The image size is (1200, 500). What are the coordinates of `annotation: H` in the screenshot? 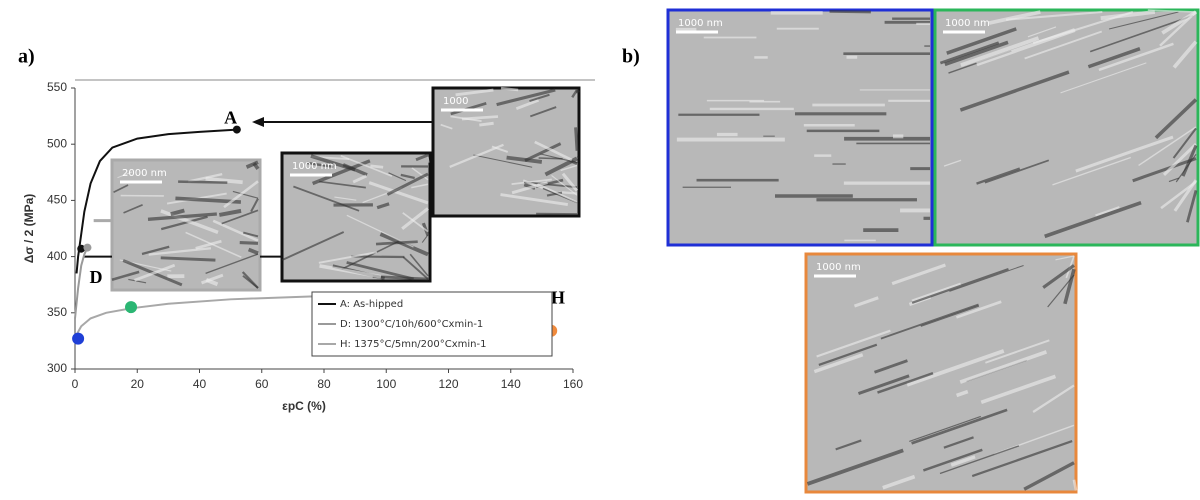 It's located at (558, 297).